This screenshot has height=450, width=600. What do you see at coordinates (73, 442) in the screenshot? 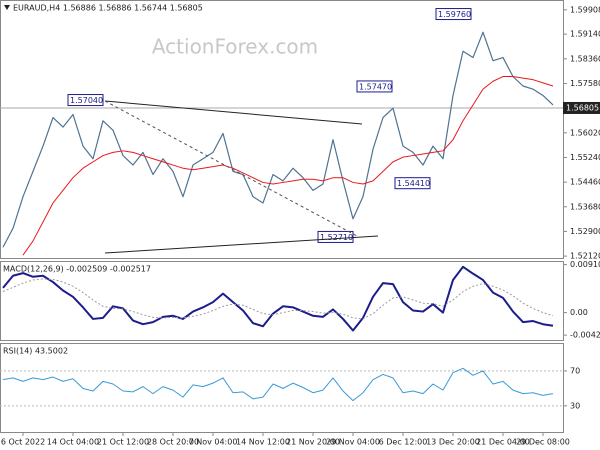
I see `x-tick-label: 14 Oct 04:00` at bounding box center [73, 442].